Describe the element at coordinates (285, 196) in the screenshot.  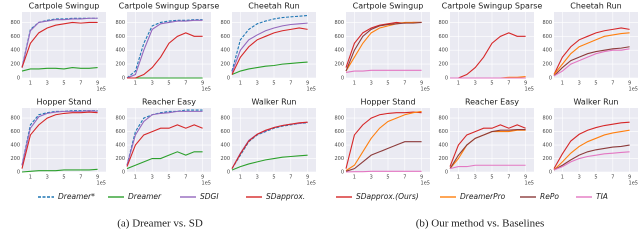
I see `legend-label: SDapprox.` at that location.